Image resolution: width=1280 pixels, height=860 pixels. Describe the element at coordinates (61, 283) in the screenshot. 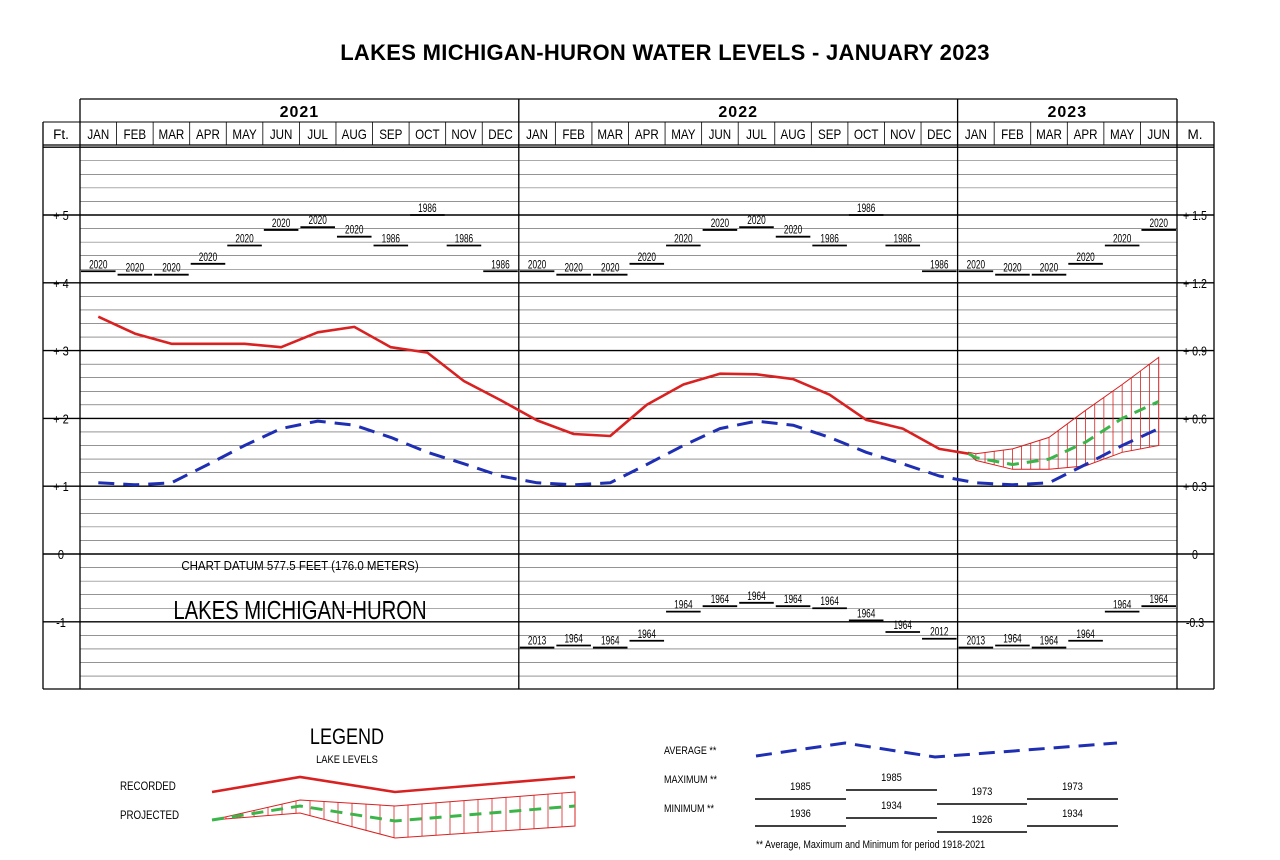

I see `left-tick-label: + 4` at that location.